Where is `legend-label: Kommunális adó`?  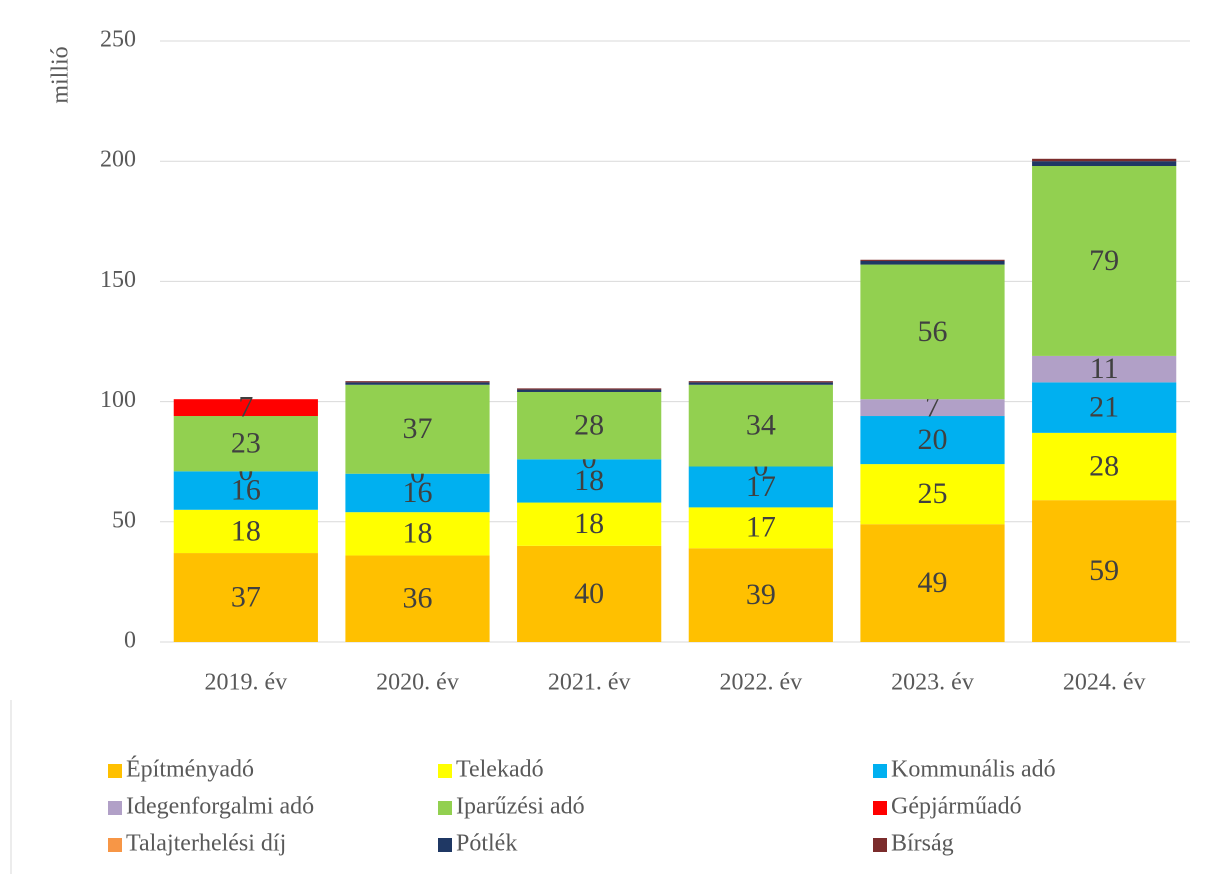
legend-label: Kommunális adó is located at coordinates (973, 770).